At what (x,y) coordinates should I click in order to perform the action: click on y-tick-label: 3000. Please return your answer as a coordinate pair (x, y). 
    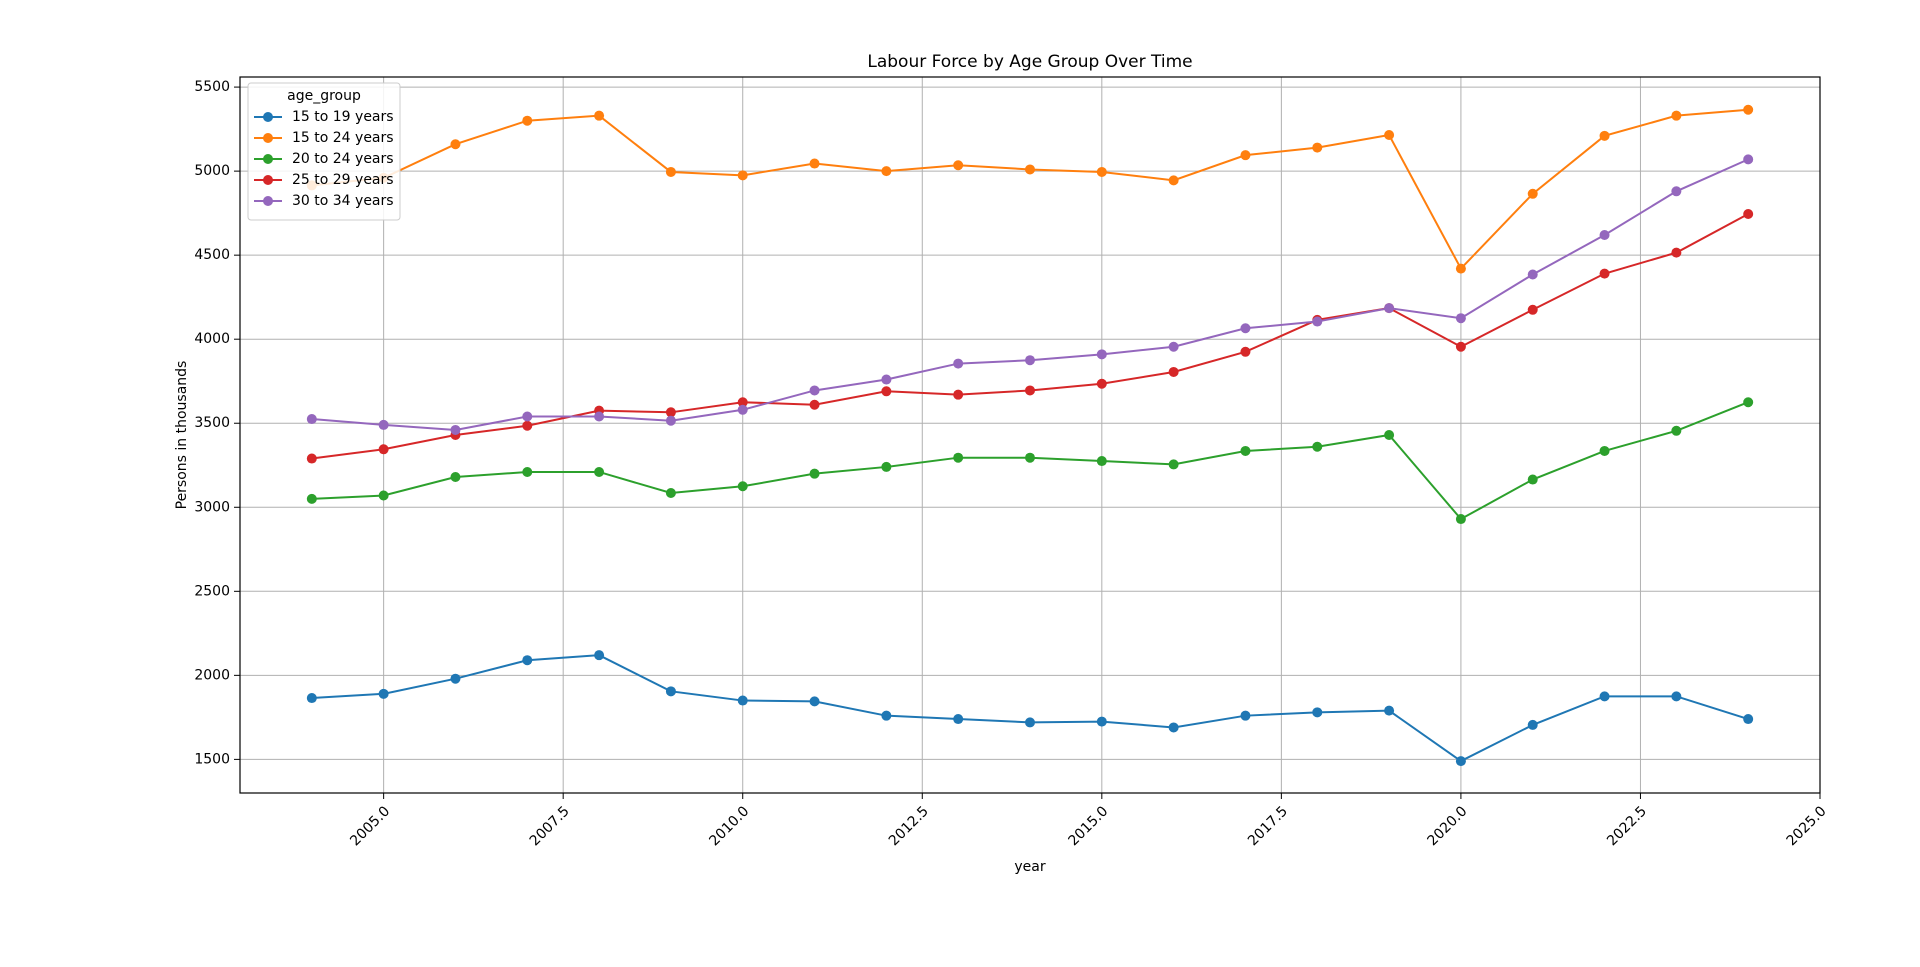
    Looking at the image, I should click on (212, 507).